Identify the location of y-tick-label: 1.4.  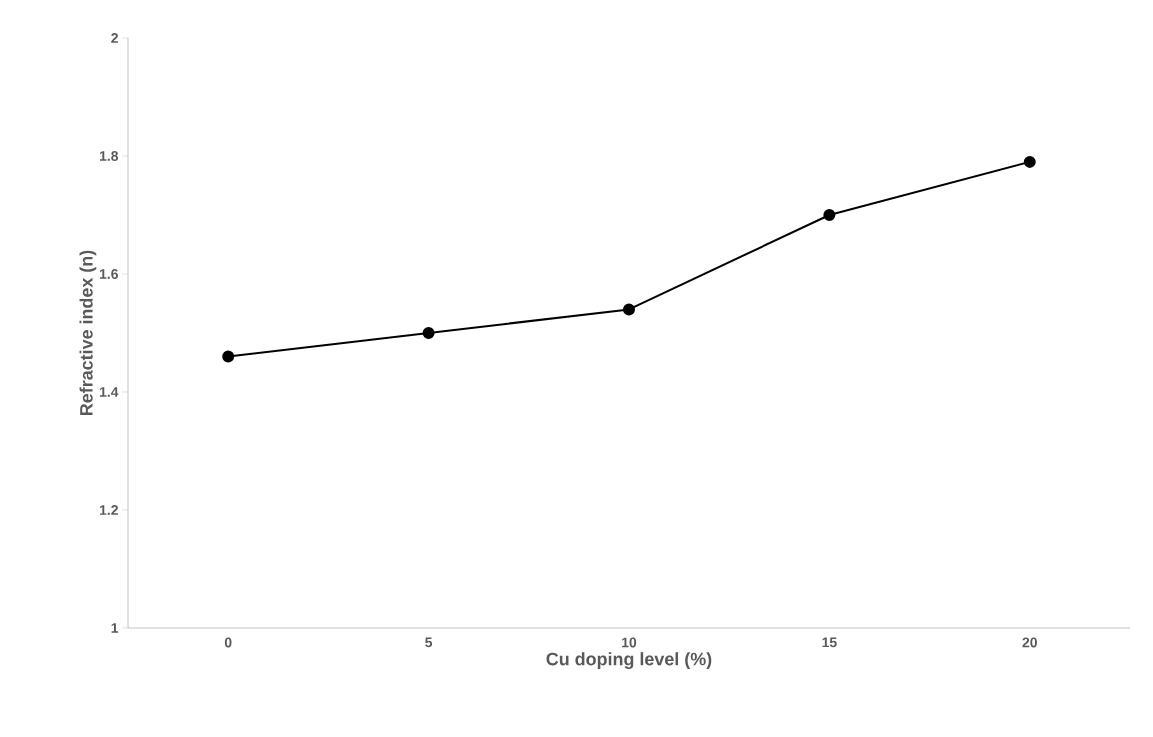
(109, 392).